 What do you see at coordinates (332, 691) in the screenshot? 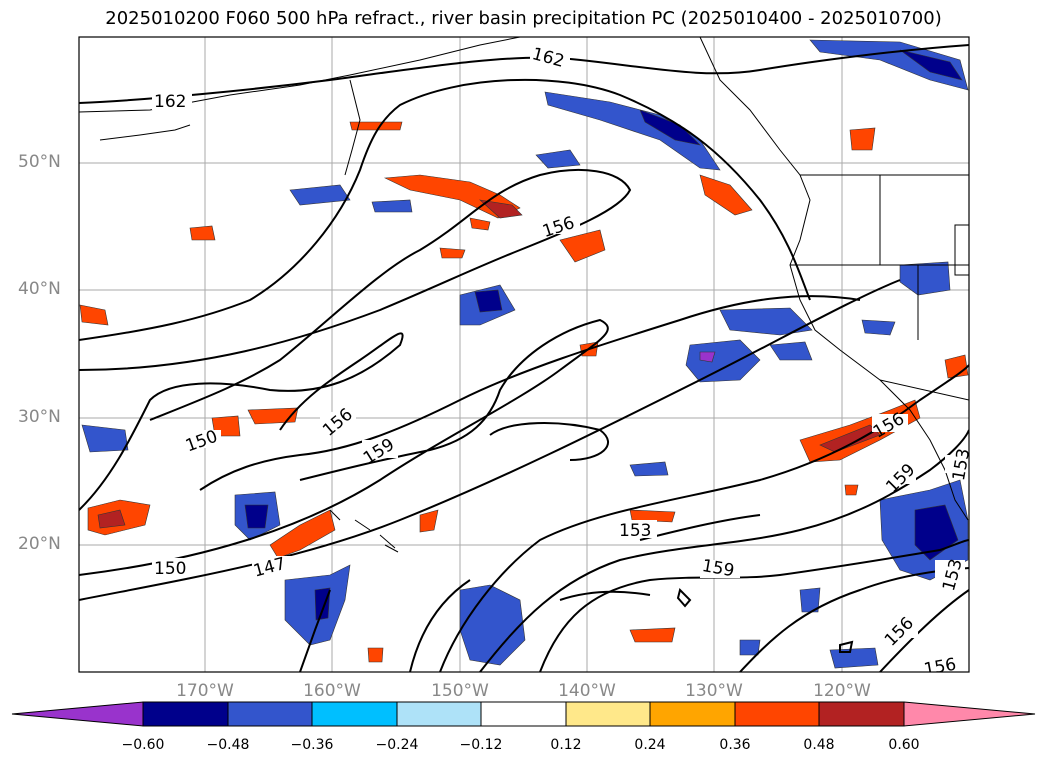
I see `lon-label: 160°W` at bounding box center [332, 691].